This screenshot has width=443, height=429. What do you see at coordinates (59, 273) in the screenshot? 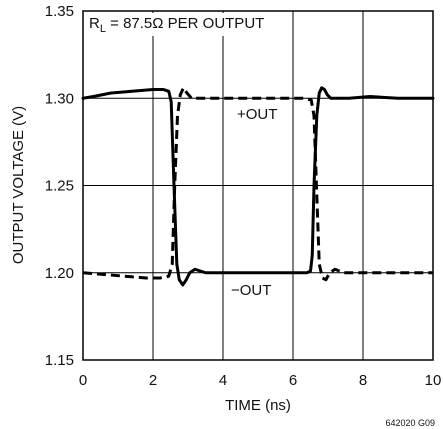
I see `y-tick-label: 1.20` at bounding box center [59, 273].